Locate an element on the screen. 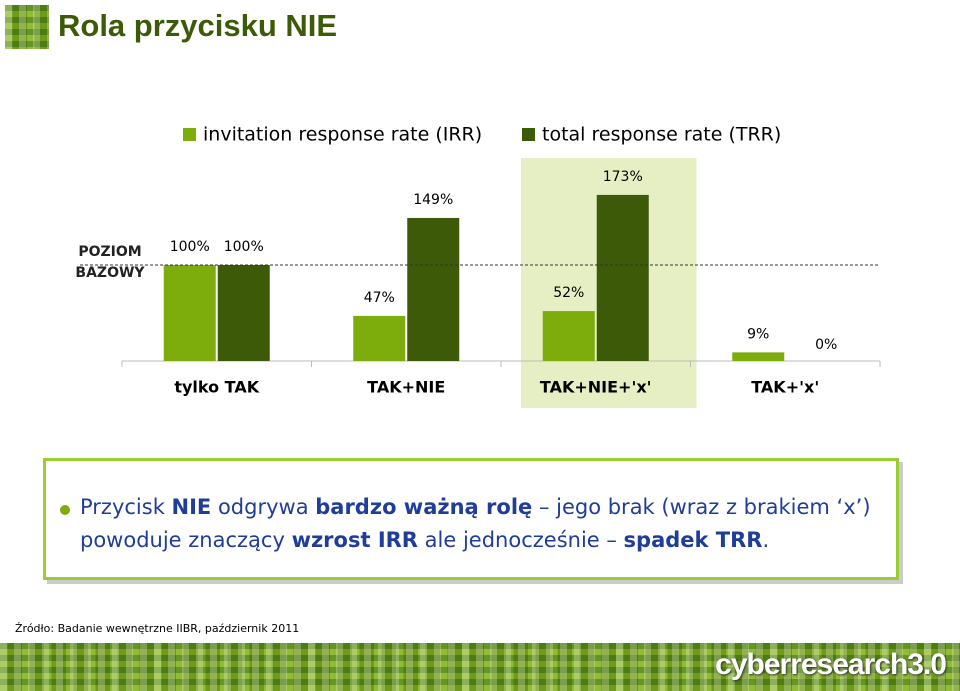 The image size is (960, 691). callout-run: powoduje znaczący is located at coordinates (186, 540).